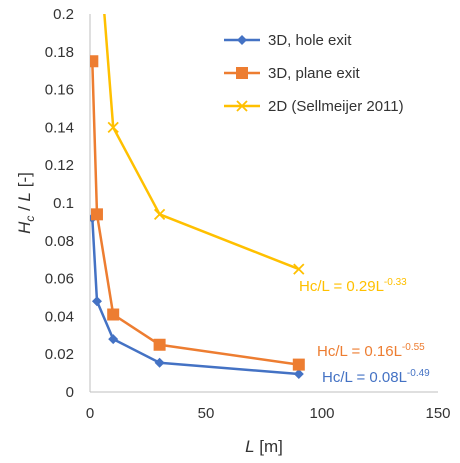 The image size is (460, 463). I want to click on annotation-plane-exit-exp: -0.55, so click(413, 347).